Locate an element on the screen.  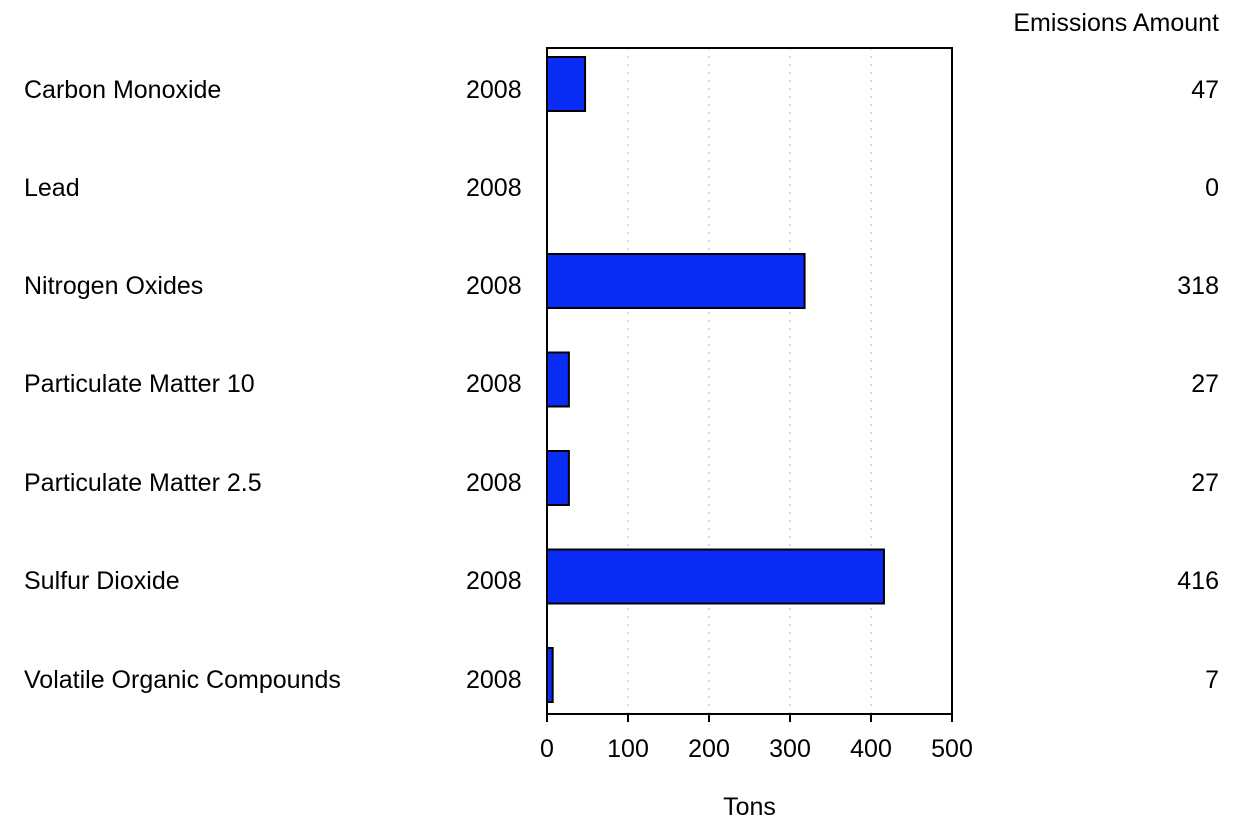
x-tick-label: 500 is located at coordinates (952, 749).